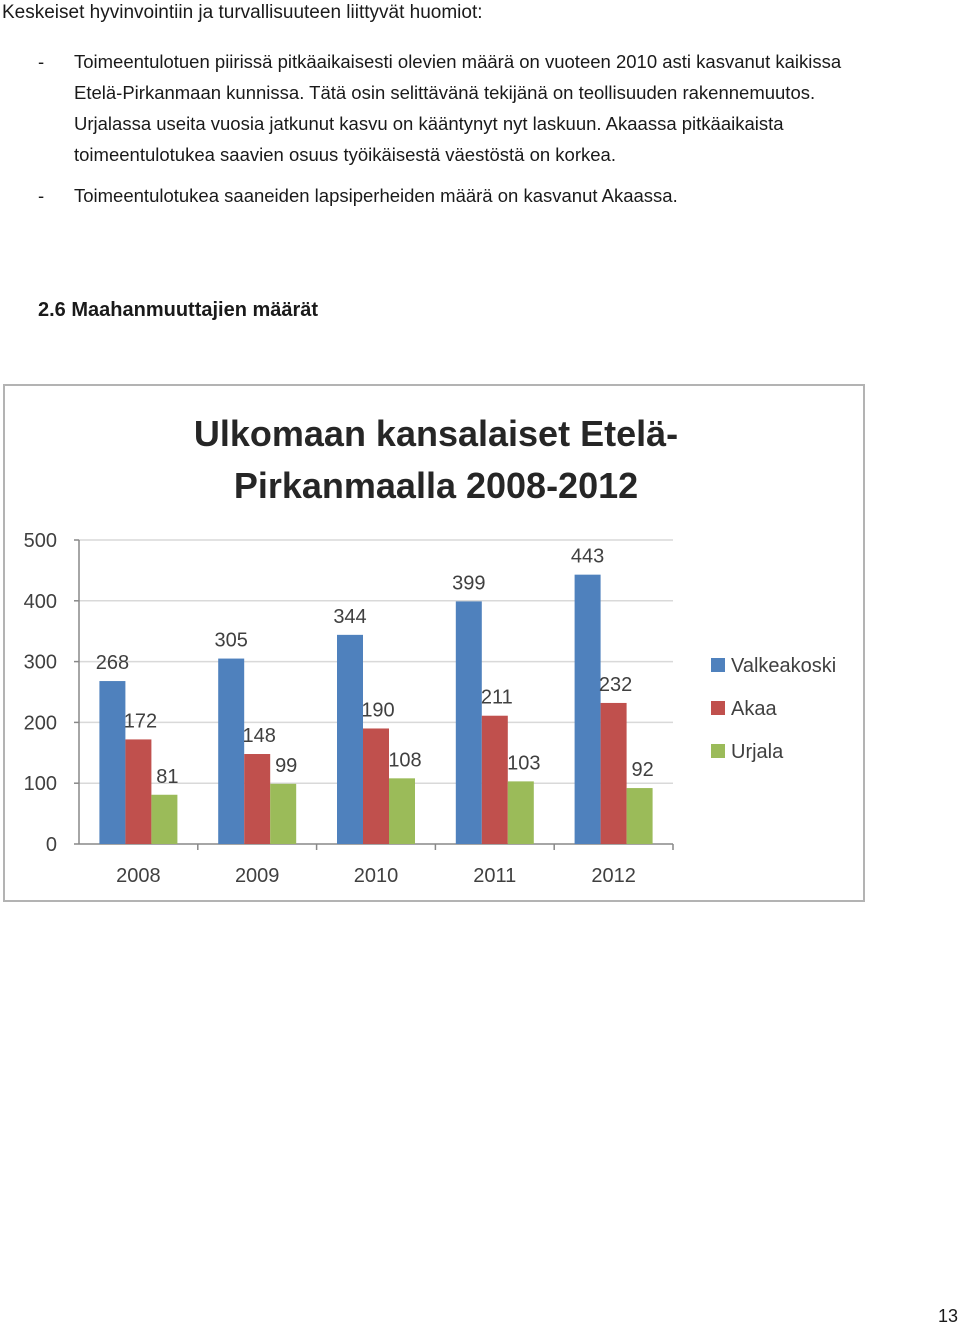 The width and height of the screenshot is (960, 1330). I want to click on data-label: 148, so click(259, 736).